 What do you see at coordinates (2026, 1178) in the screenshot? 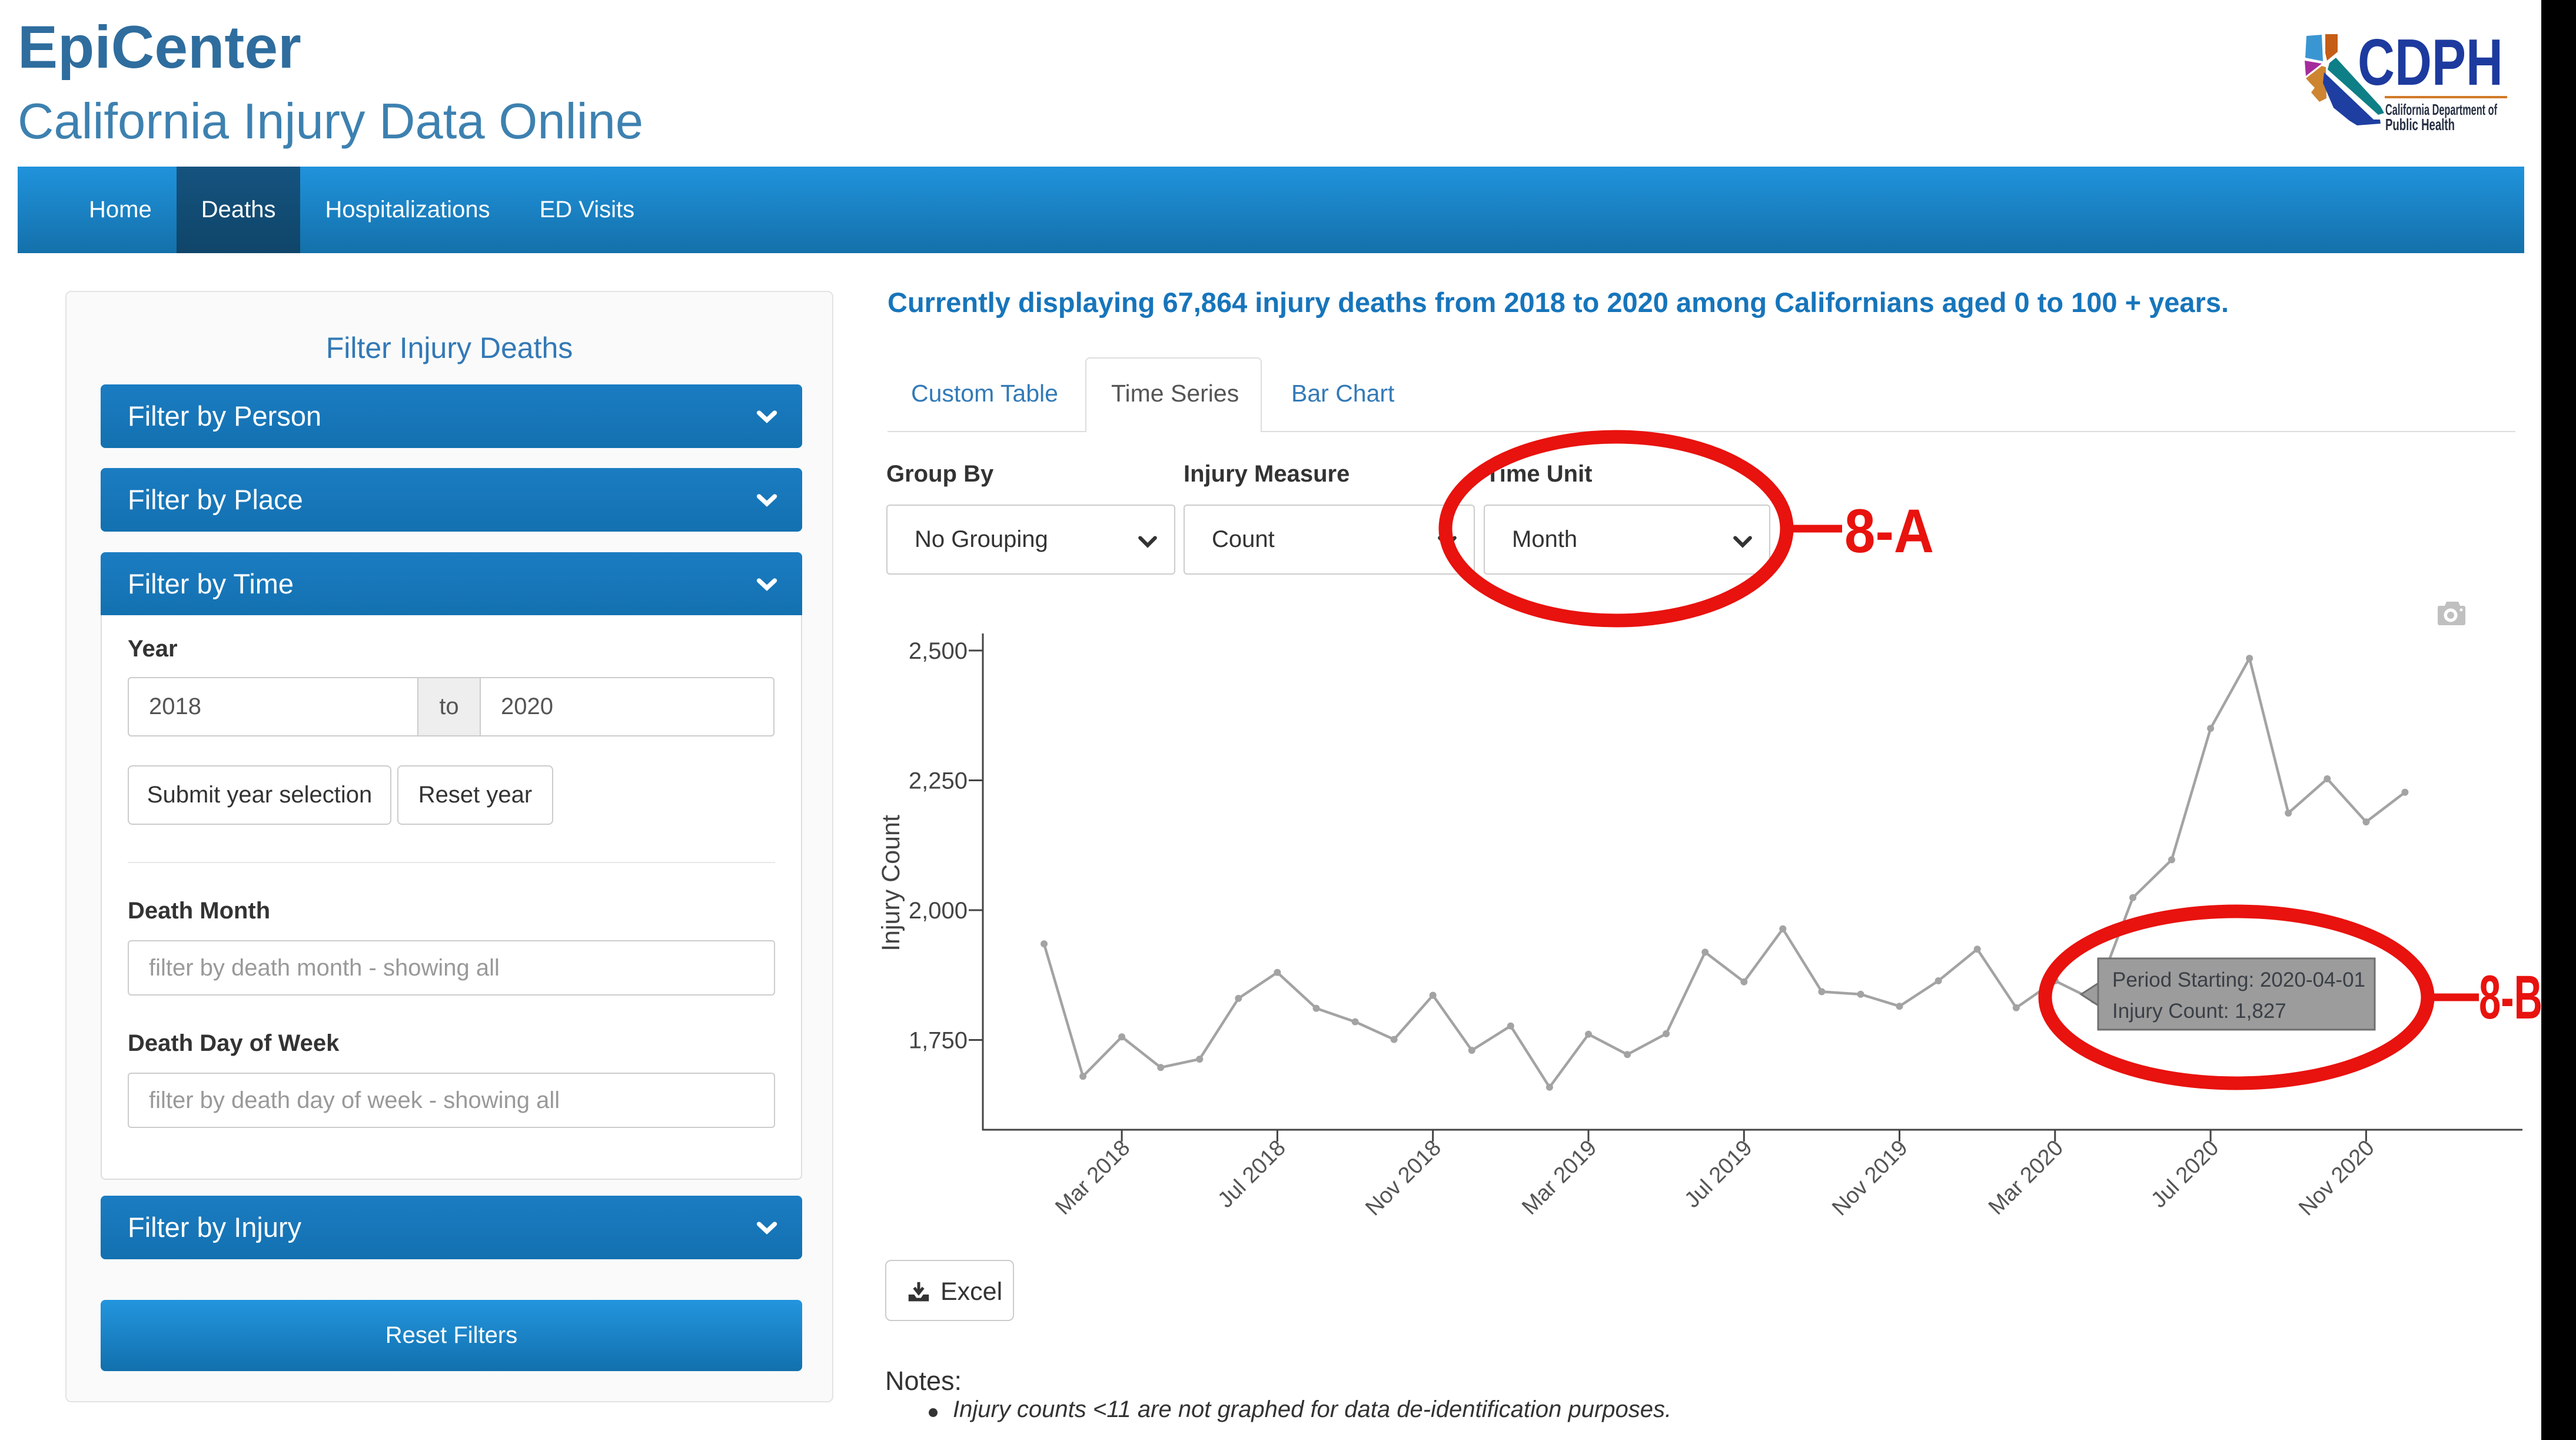
I see `svg-text: Mar 2020` at bounding box center [2026, 1178].